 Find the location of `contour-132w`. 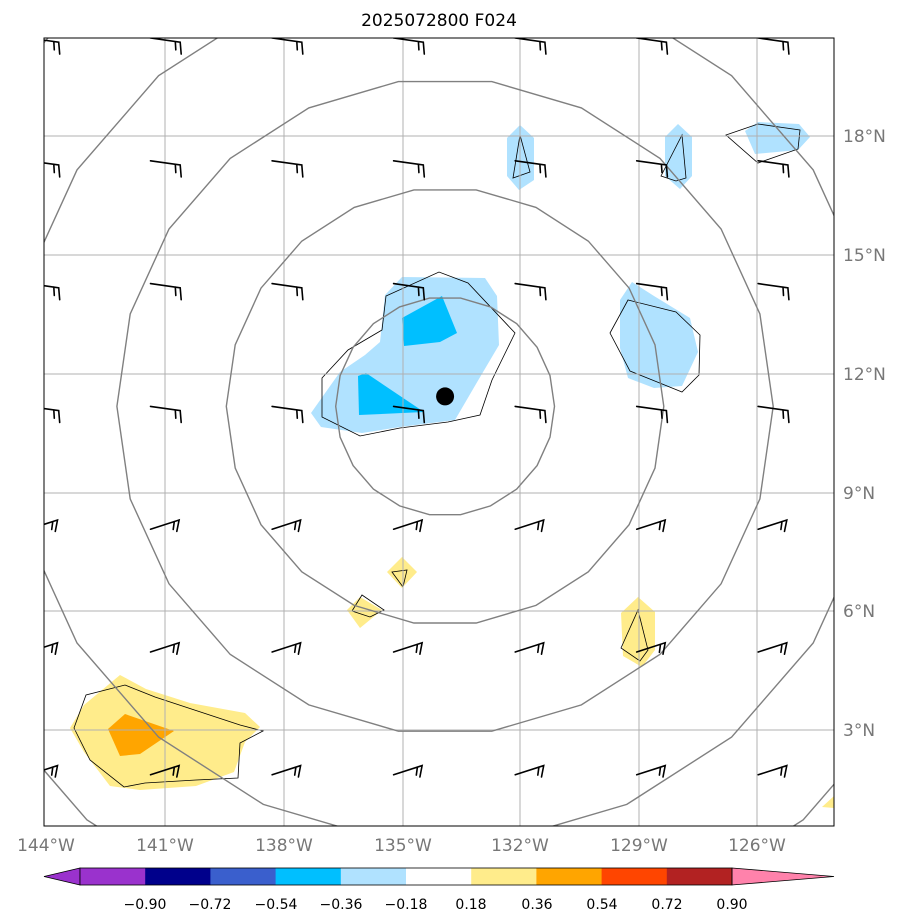

contour-132w is located at coordinates (521, 156).